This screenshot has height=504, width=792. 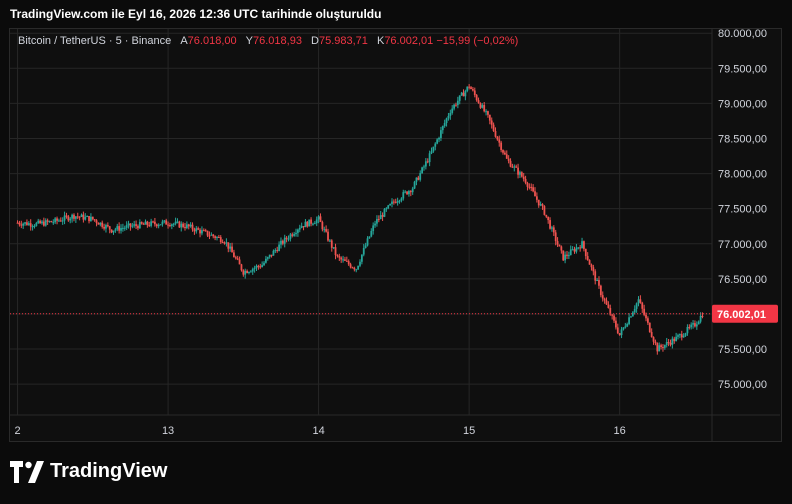 What do you see at coordinates (742, 104) in the screenshot?
I see `price-tick-label: 79.000,00` at bounding box center [742, 104].